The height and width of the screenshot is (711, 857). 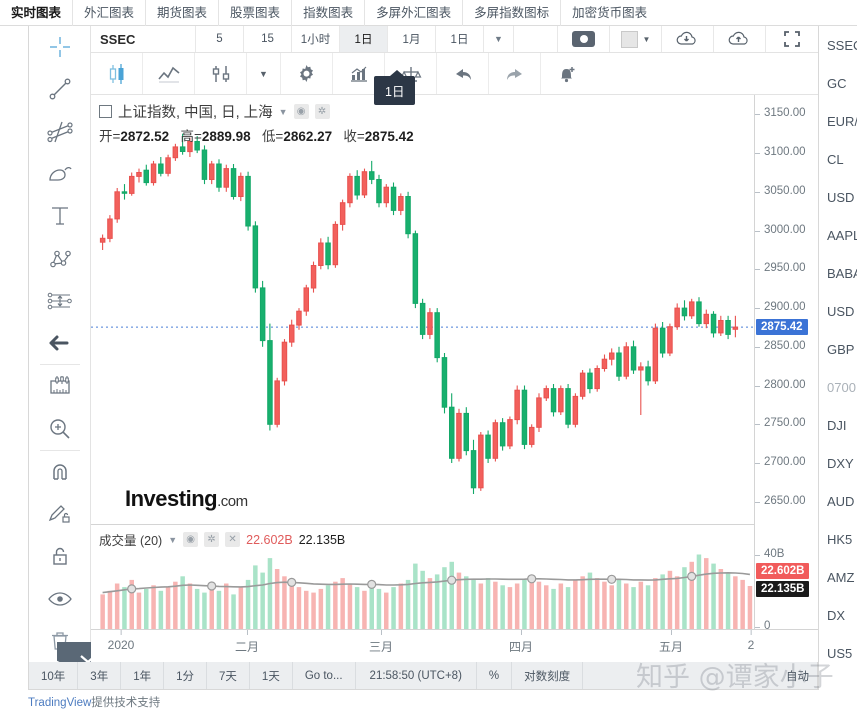 What do you see at coordinates (780, 152) in the screenshot?
I see `price-tick: 3100.00` at bounding box center [780, 152].